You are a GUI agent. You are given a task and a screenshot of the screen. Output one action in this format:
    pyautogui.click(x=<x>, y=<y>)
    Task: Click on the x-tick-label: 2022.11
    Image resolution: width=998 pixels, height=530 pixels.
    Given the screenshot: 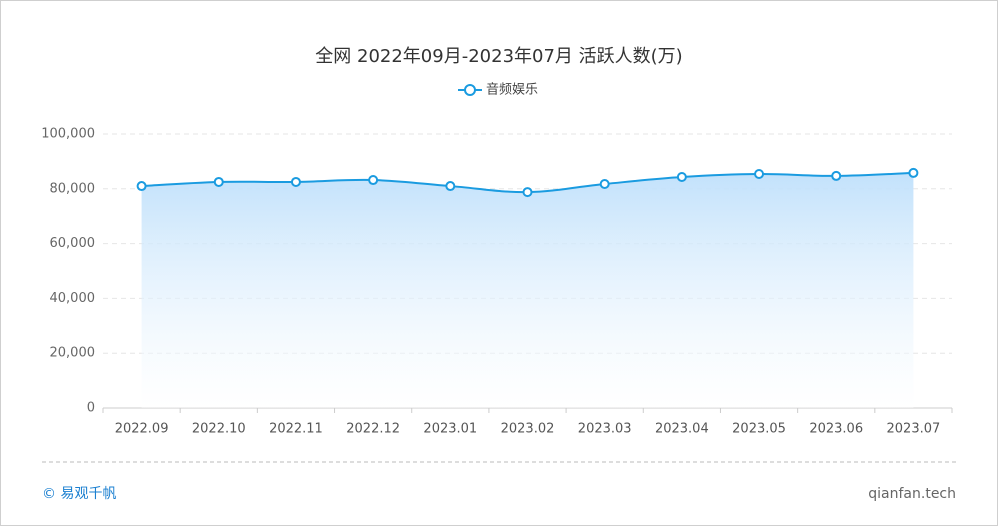 What is the action you would take?
    pyautogui.click(x=296, y=429)
    